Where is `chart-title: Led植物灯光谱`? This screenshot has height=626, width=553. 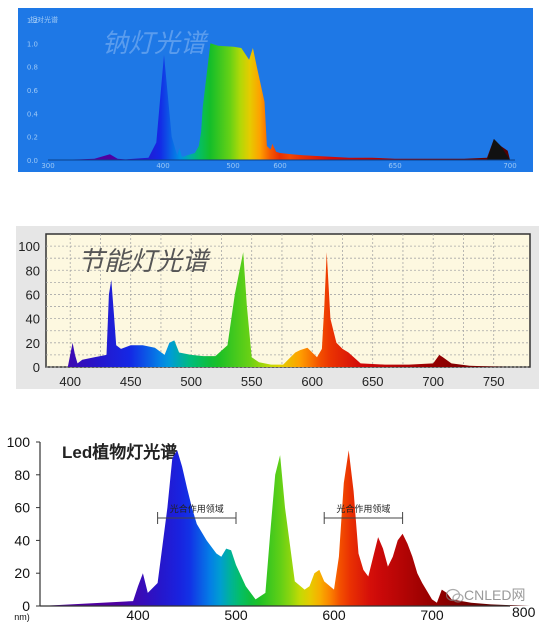
chart-title: Led植物灯光谱 is located at coordinates (119, 452).